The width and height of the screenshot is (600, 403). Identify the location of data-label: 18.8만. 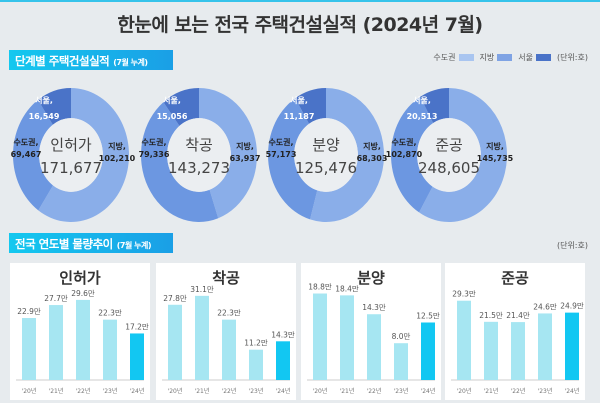
(320, 287).